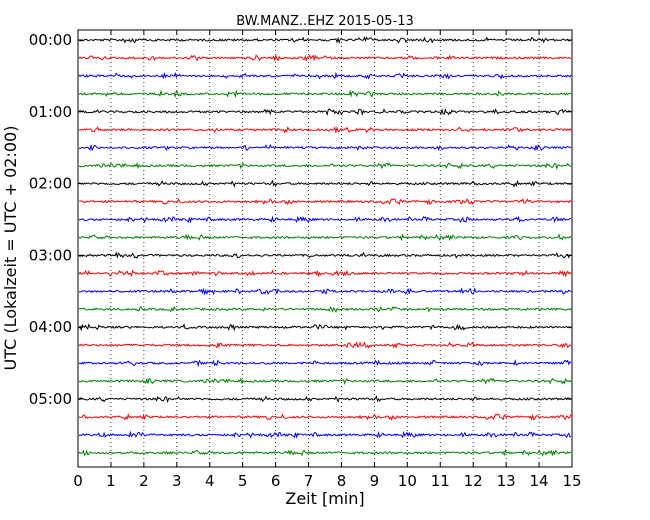 The image size is (650, 520). What do you see at coordinates (440, 481) in the screenshot?
I see `x-tick-label: 11` at bounding box center [440, 481].